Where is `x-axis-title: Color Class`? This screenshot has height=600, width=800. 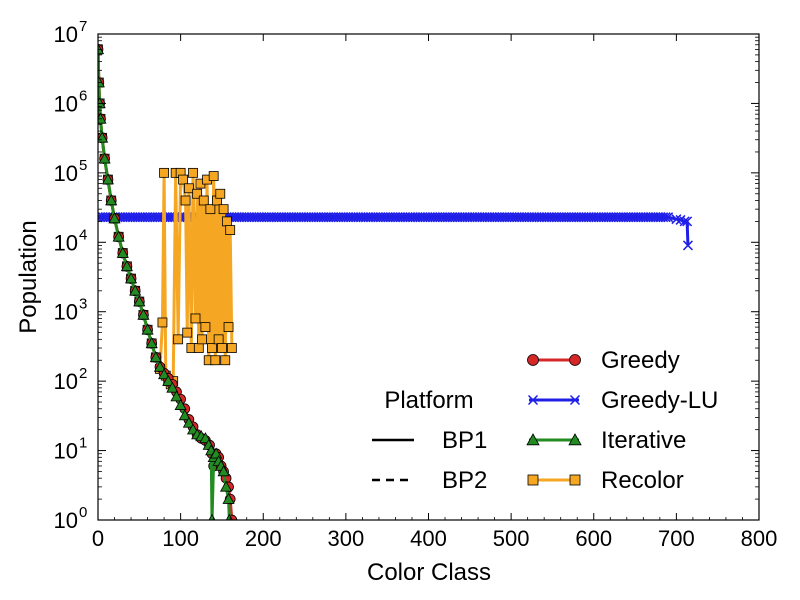 x-axis-title: Color Class is located at coordinates (429, 572).